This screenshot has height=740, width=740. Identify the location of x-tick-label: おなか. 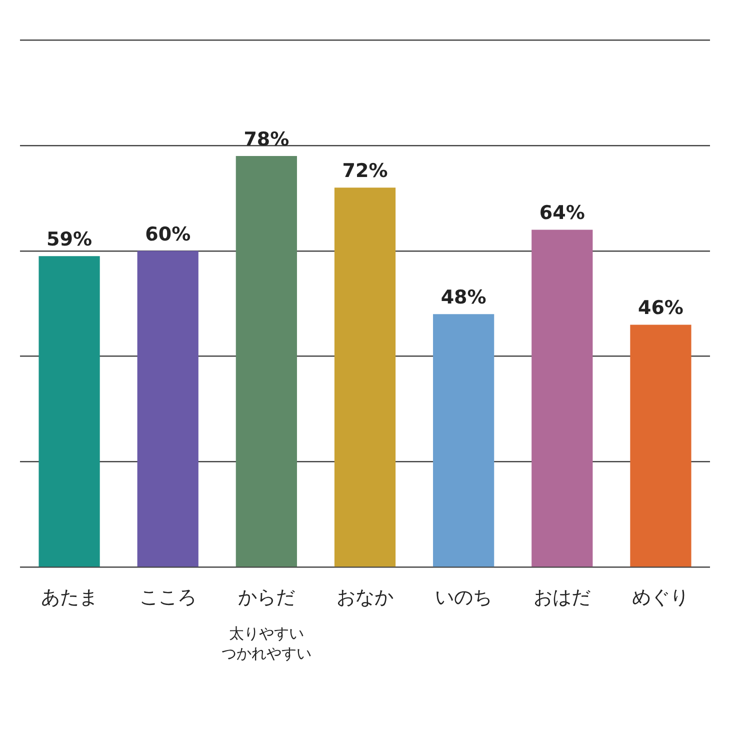
(365, 597).